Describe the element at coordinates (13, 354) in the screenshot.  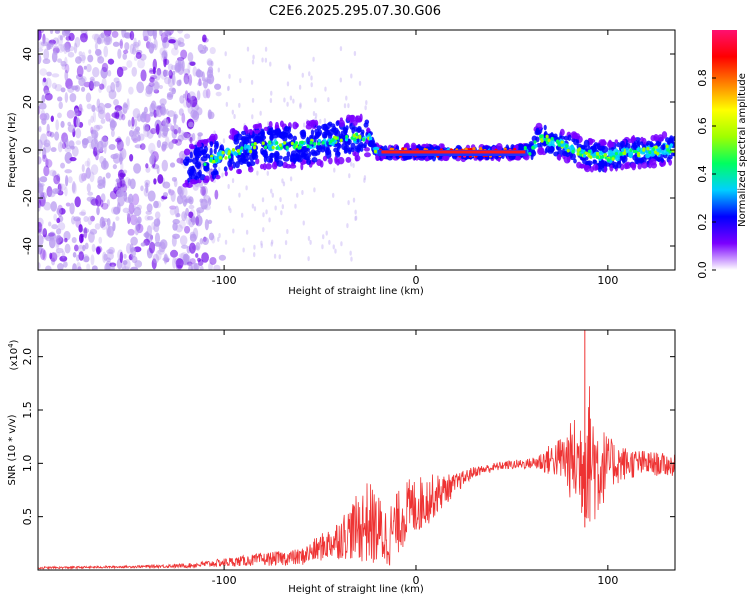
I see `snr-multiplier: (x104)` at that location.